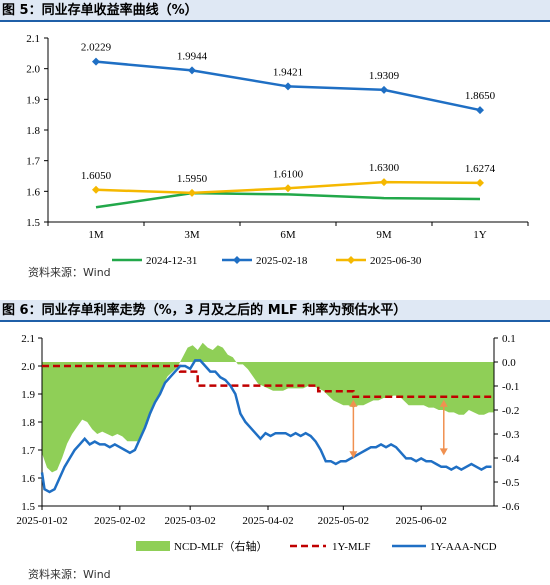 This screenshot has height=585, width=550. Describe the element at coordinates (511, 483) in the screenshot. I see `y2-tick-label: -0.5` at that location.